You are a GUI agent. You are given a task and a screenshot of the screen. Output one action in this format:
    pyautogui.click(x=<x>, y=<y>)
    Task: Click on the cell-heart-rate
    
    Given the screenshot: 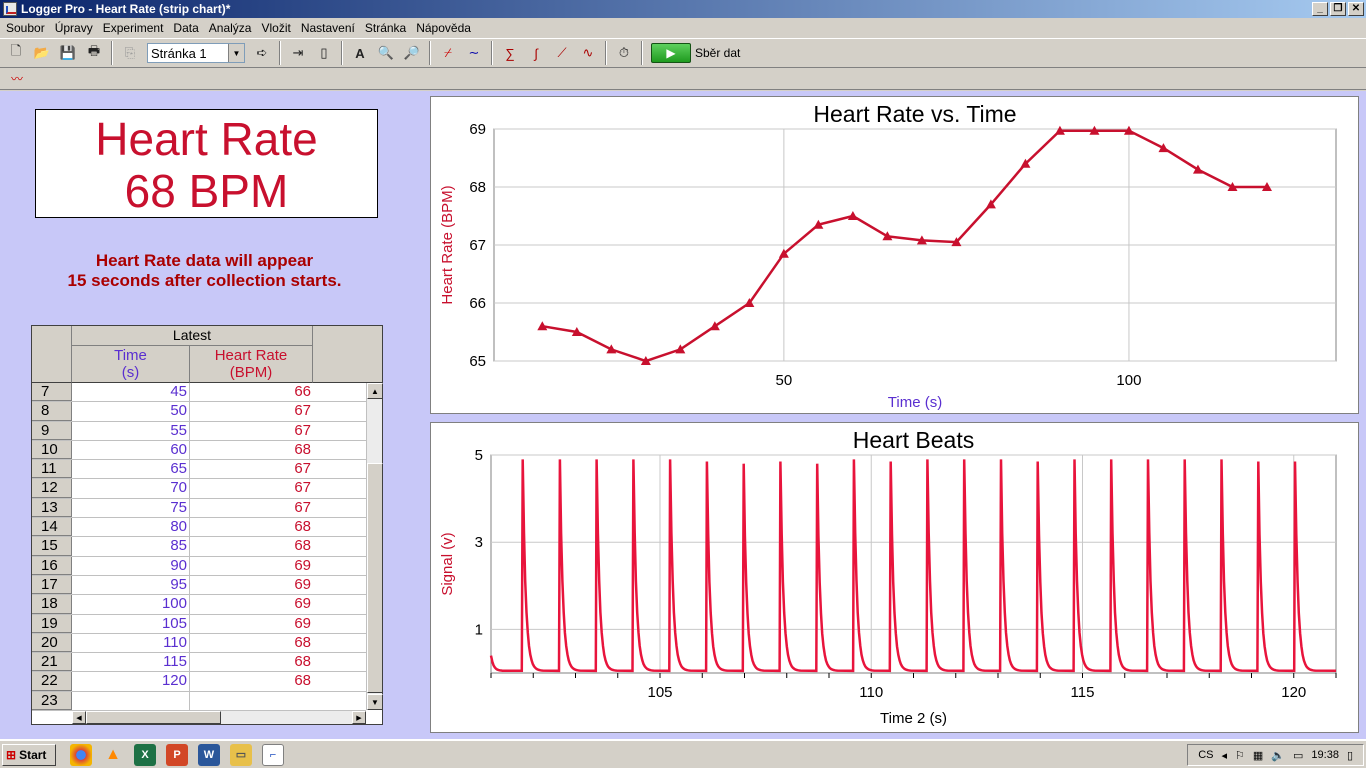 What is the action you would take?
    pyautogui.click(x=251, y=701)
    